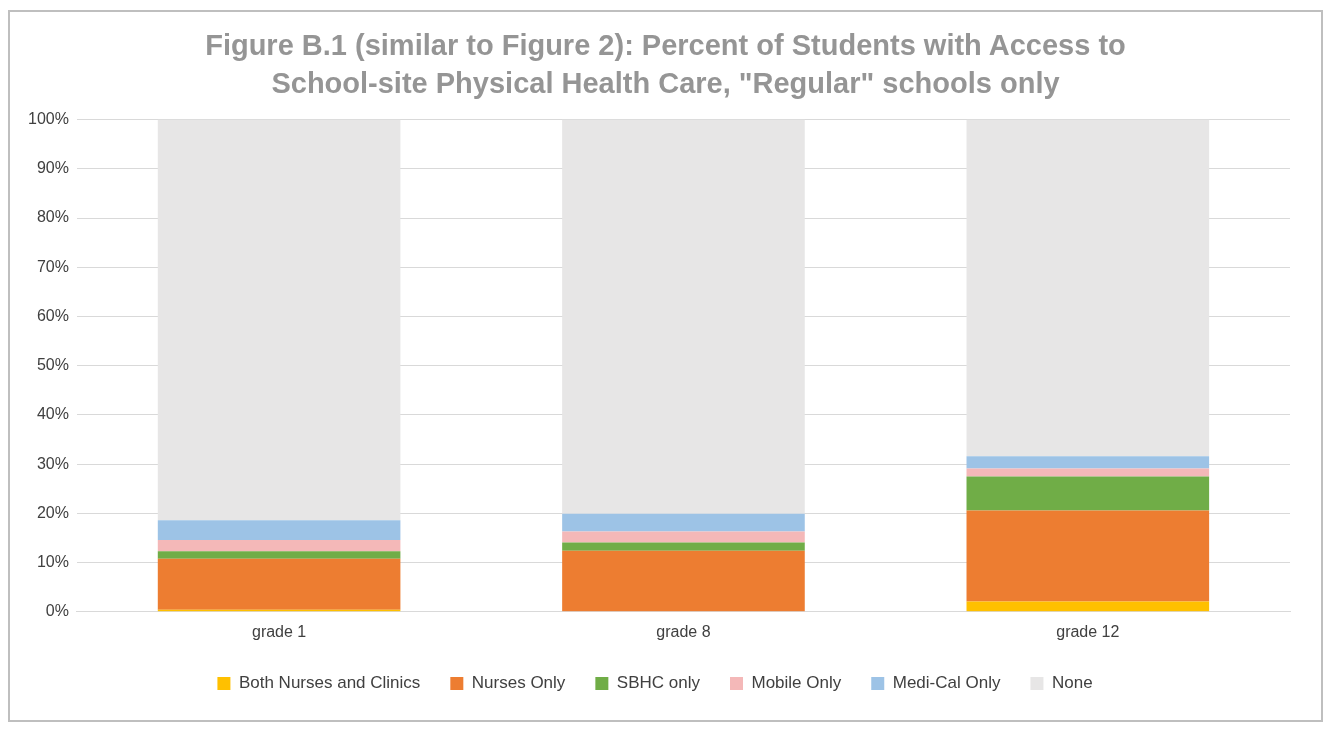 This screenshot has height=732, width=1333. What do you see at coordinates (658, 683) in the screenshot?
I see `legend-label: SBHC only` at bounding box center [658, 683].